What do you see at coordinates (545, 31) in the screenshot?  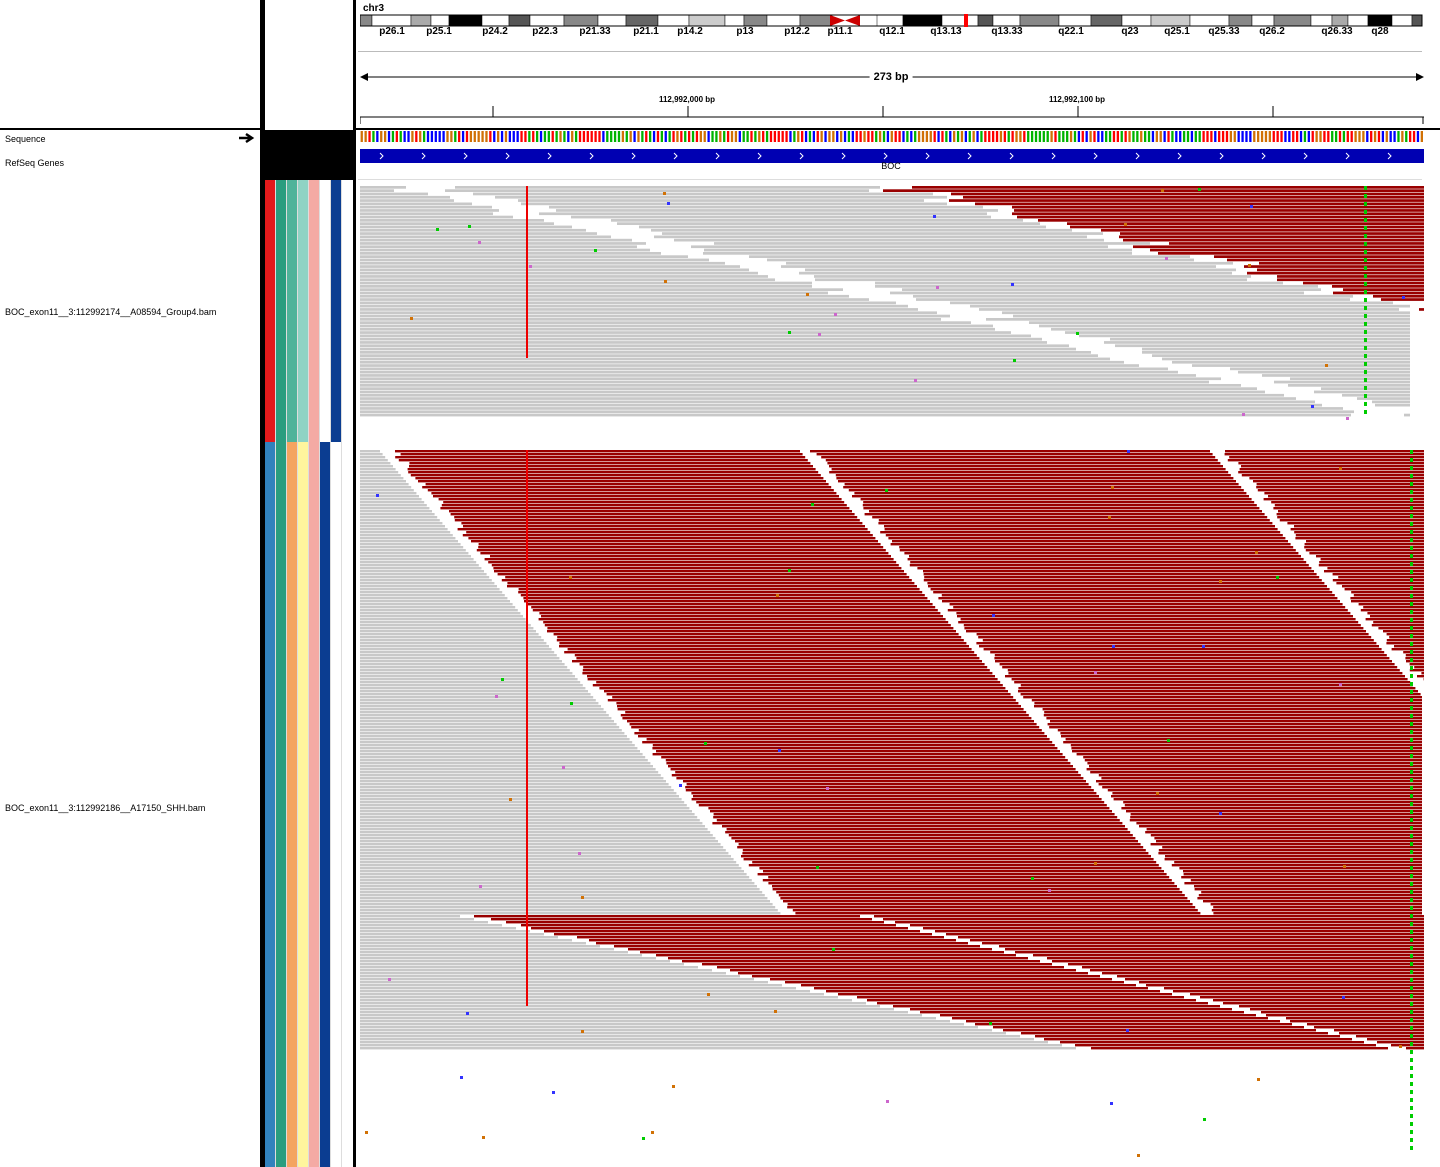 I see `cytoband-label: p22.3` at bounding box center [545, 31].